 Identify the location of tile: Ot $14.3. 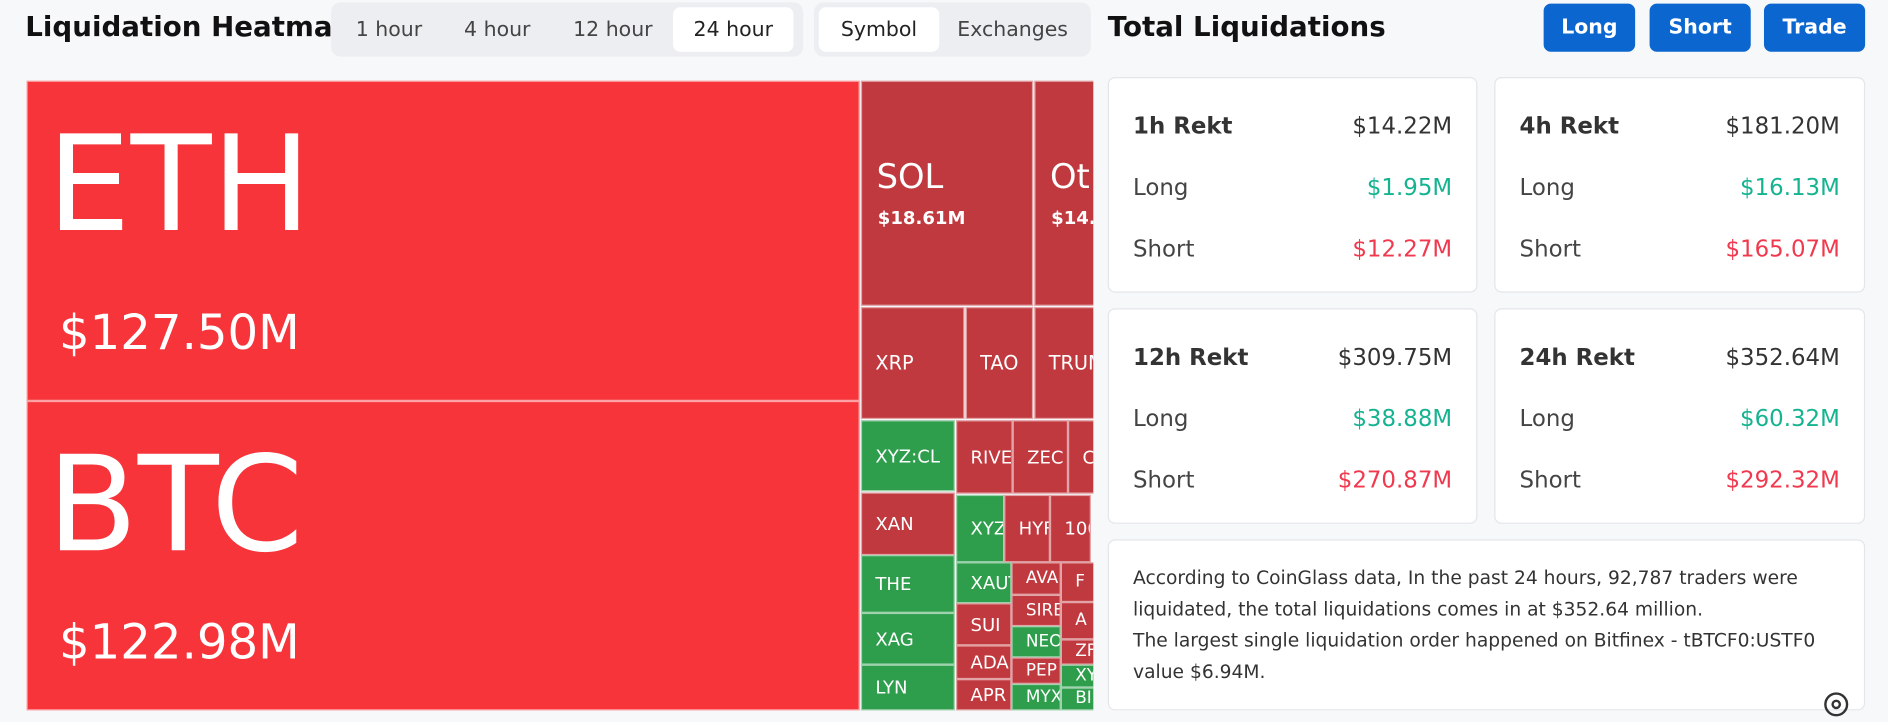
(1064, 193).